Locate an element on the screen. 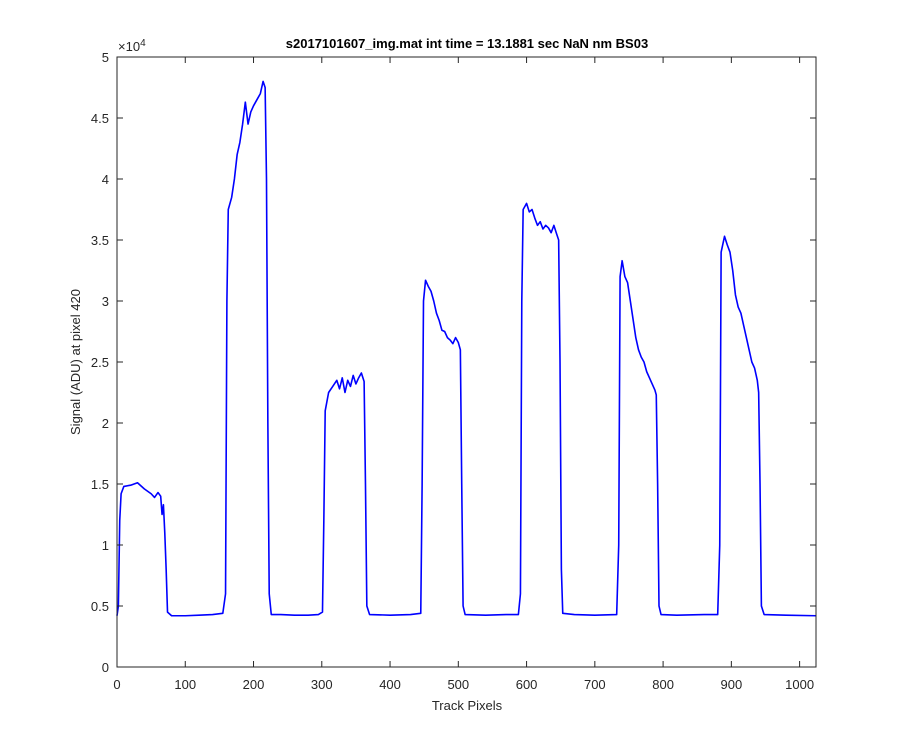 The width and height of the screenshot is (900, 750). y-exponent-power: 4 is located at coordinates (143, 43).